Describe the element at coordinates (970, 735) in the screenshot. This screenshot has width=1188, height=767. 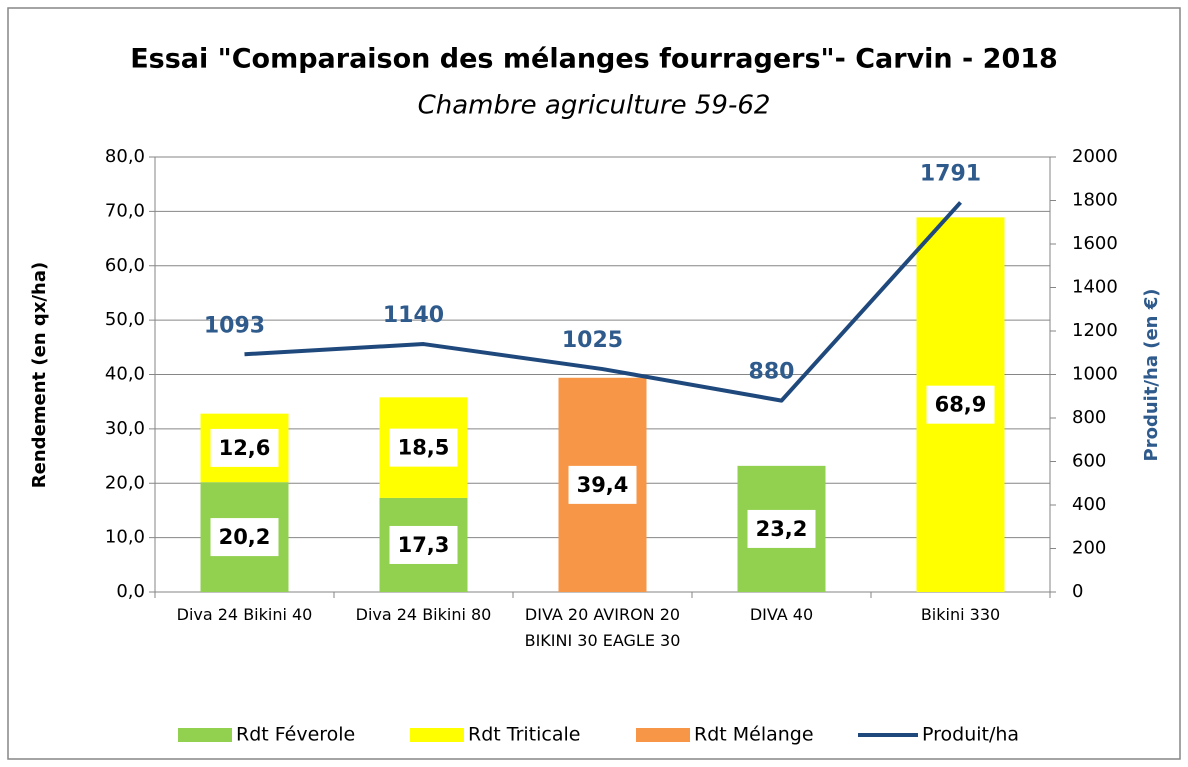
I see `legend-label: Produit/ha` at that location.